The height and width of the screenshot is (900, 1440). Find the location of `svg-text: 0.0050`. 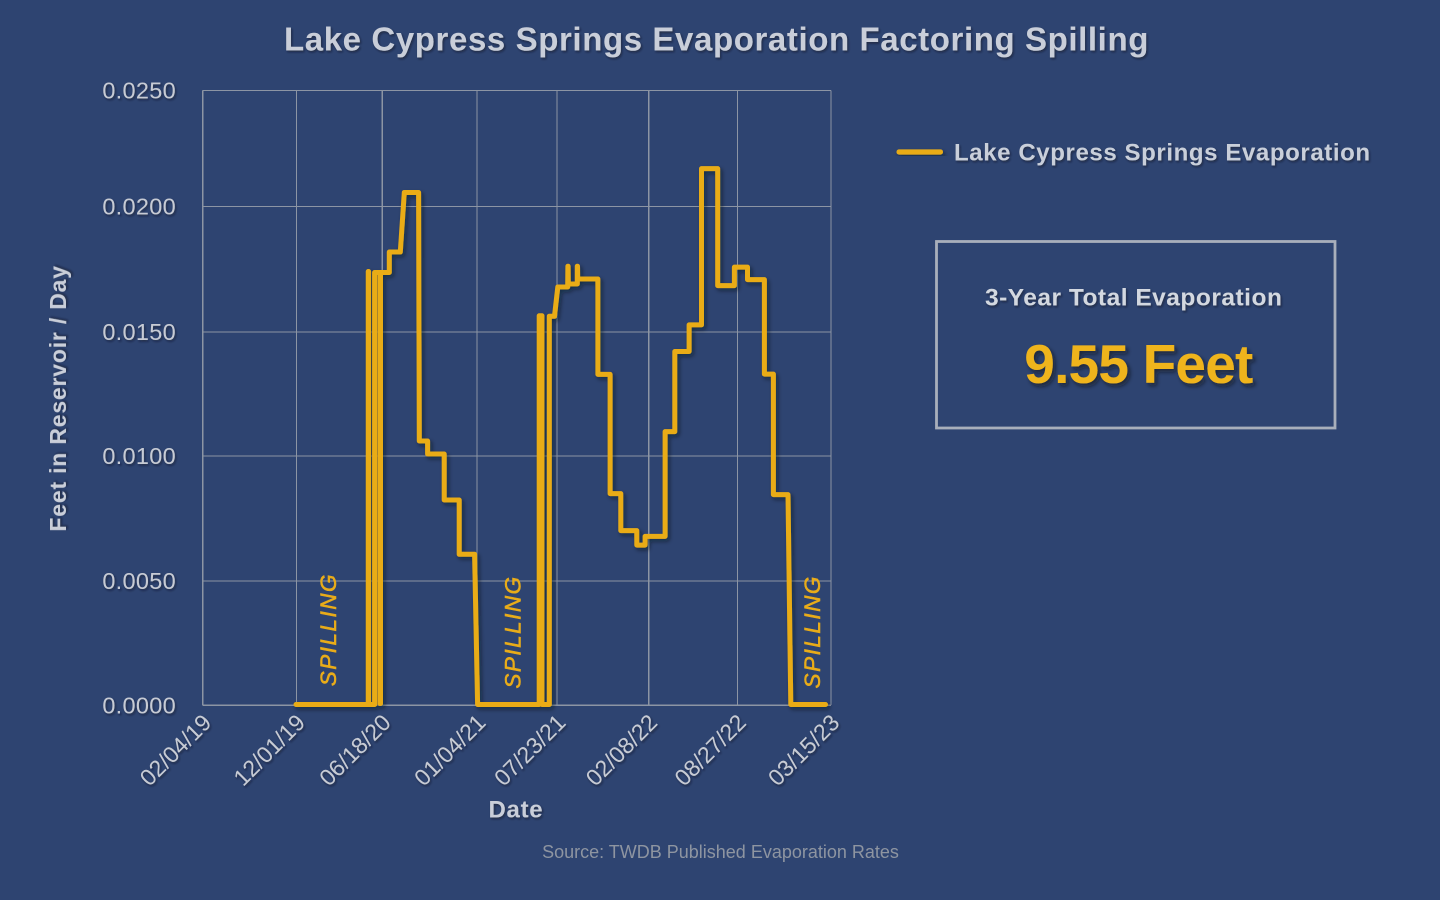

svg-text: 0.0050 is located at coordinates (139, 581).